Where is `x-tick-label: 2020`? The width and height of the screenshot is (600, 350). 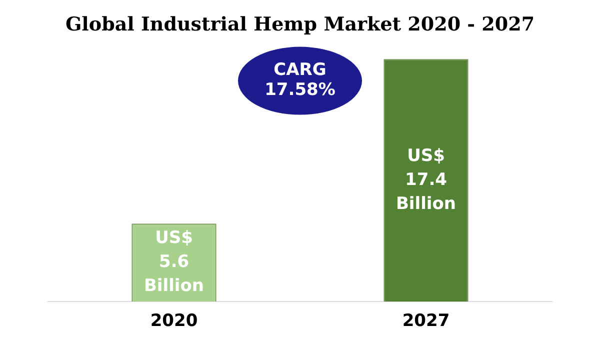 x-tick-label: 2020 is located at coordinates (174, 321).